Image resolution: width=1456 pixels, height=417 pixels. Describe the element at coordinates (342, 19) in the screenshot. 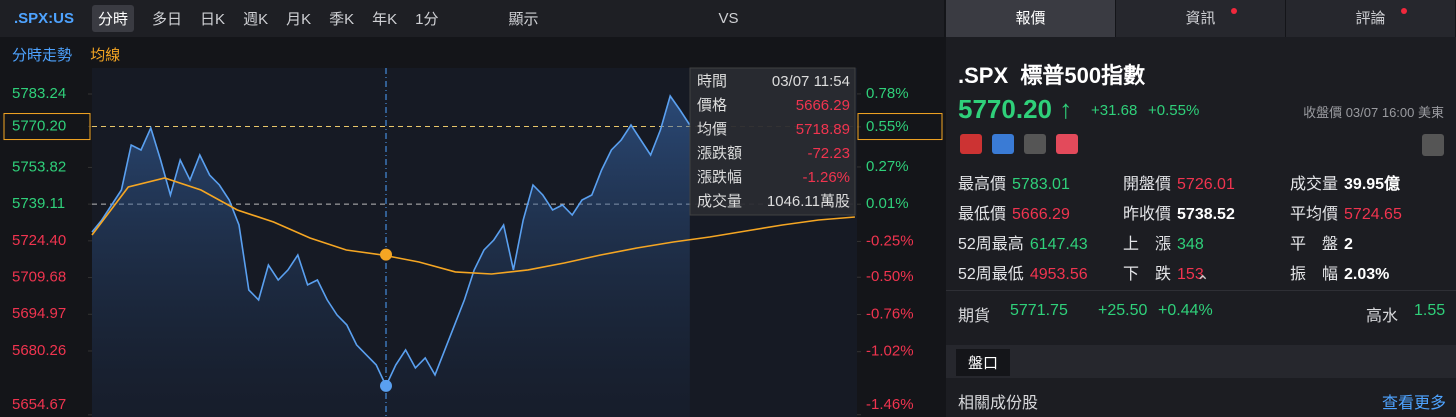

I see `tab: 季K` at that location.